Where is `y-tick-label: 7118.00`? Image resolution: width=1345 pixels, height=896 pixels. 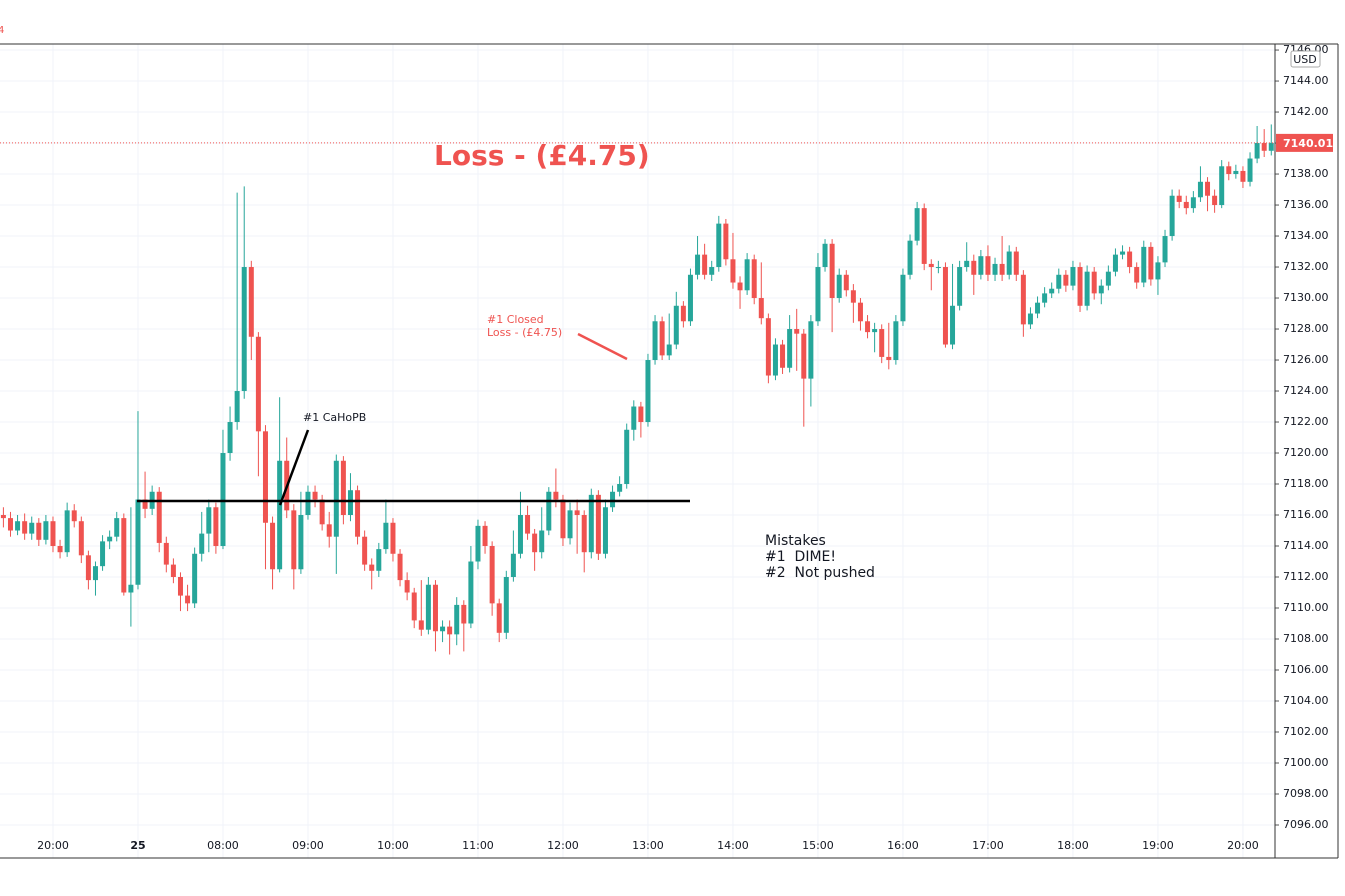
y-tick-label: 7118.00 is located at coordinates (1306, 483).